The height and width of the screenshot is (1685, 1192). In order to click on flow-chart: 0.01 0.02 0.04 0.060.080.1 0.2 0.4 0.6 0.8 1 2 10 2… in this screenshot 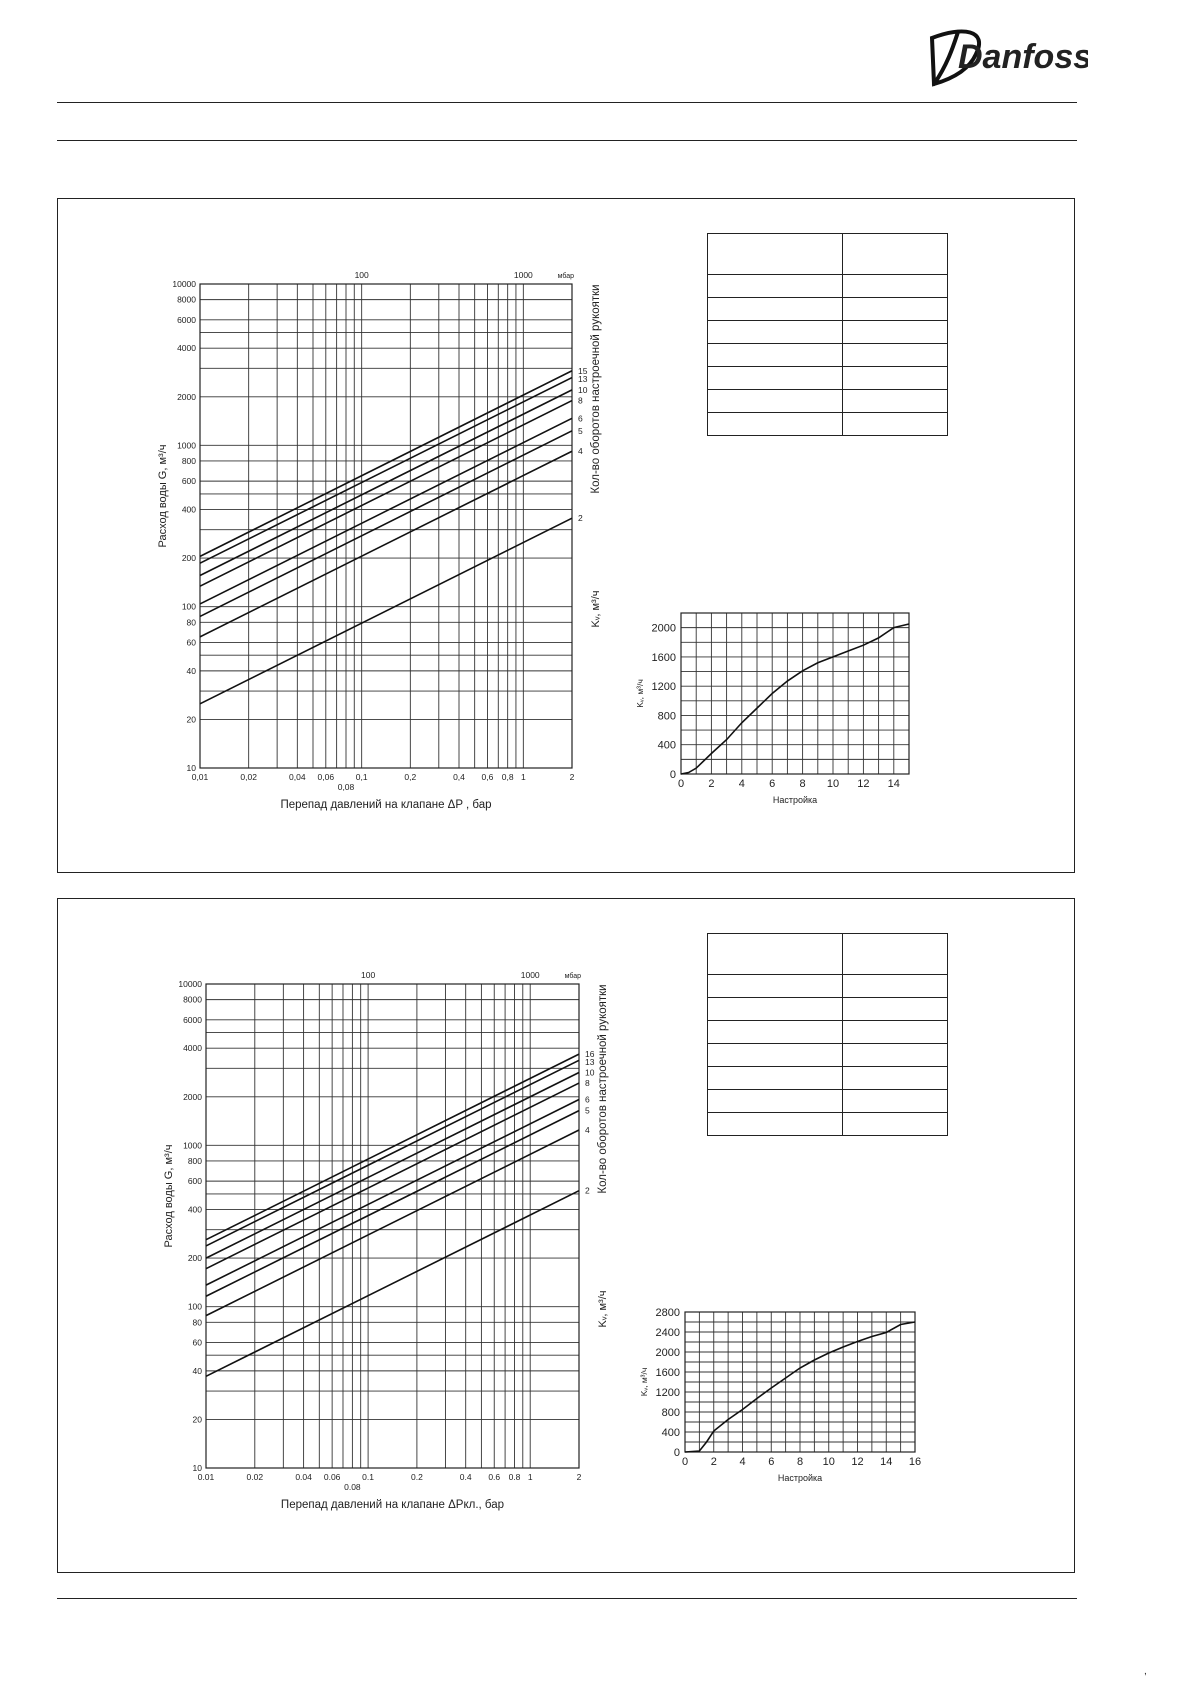, I will do `click(386, 1240)`.